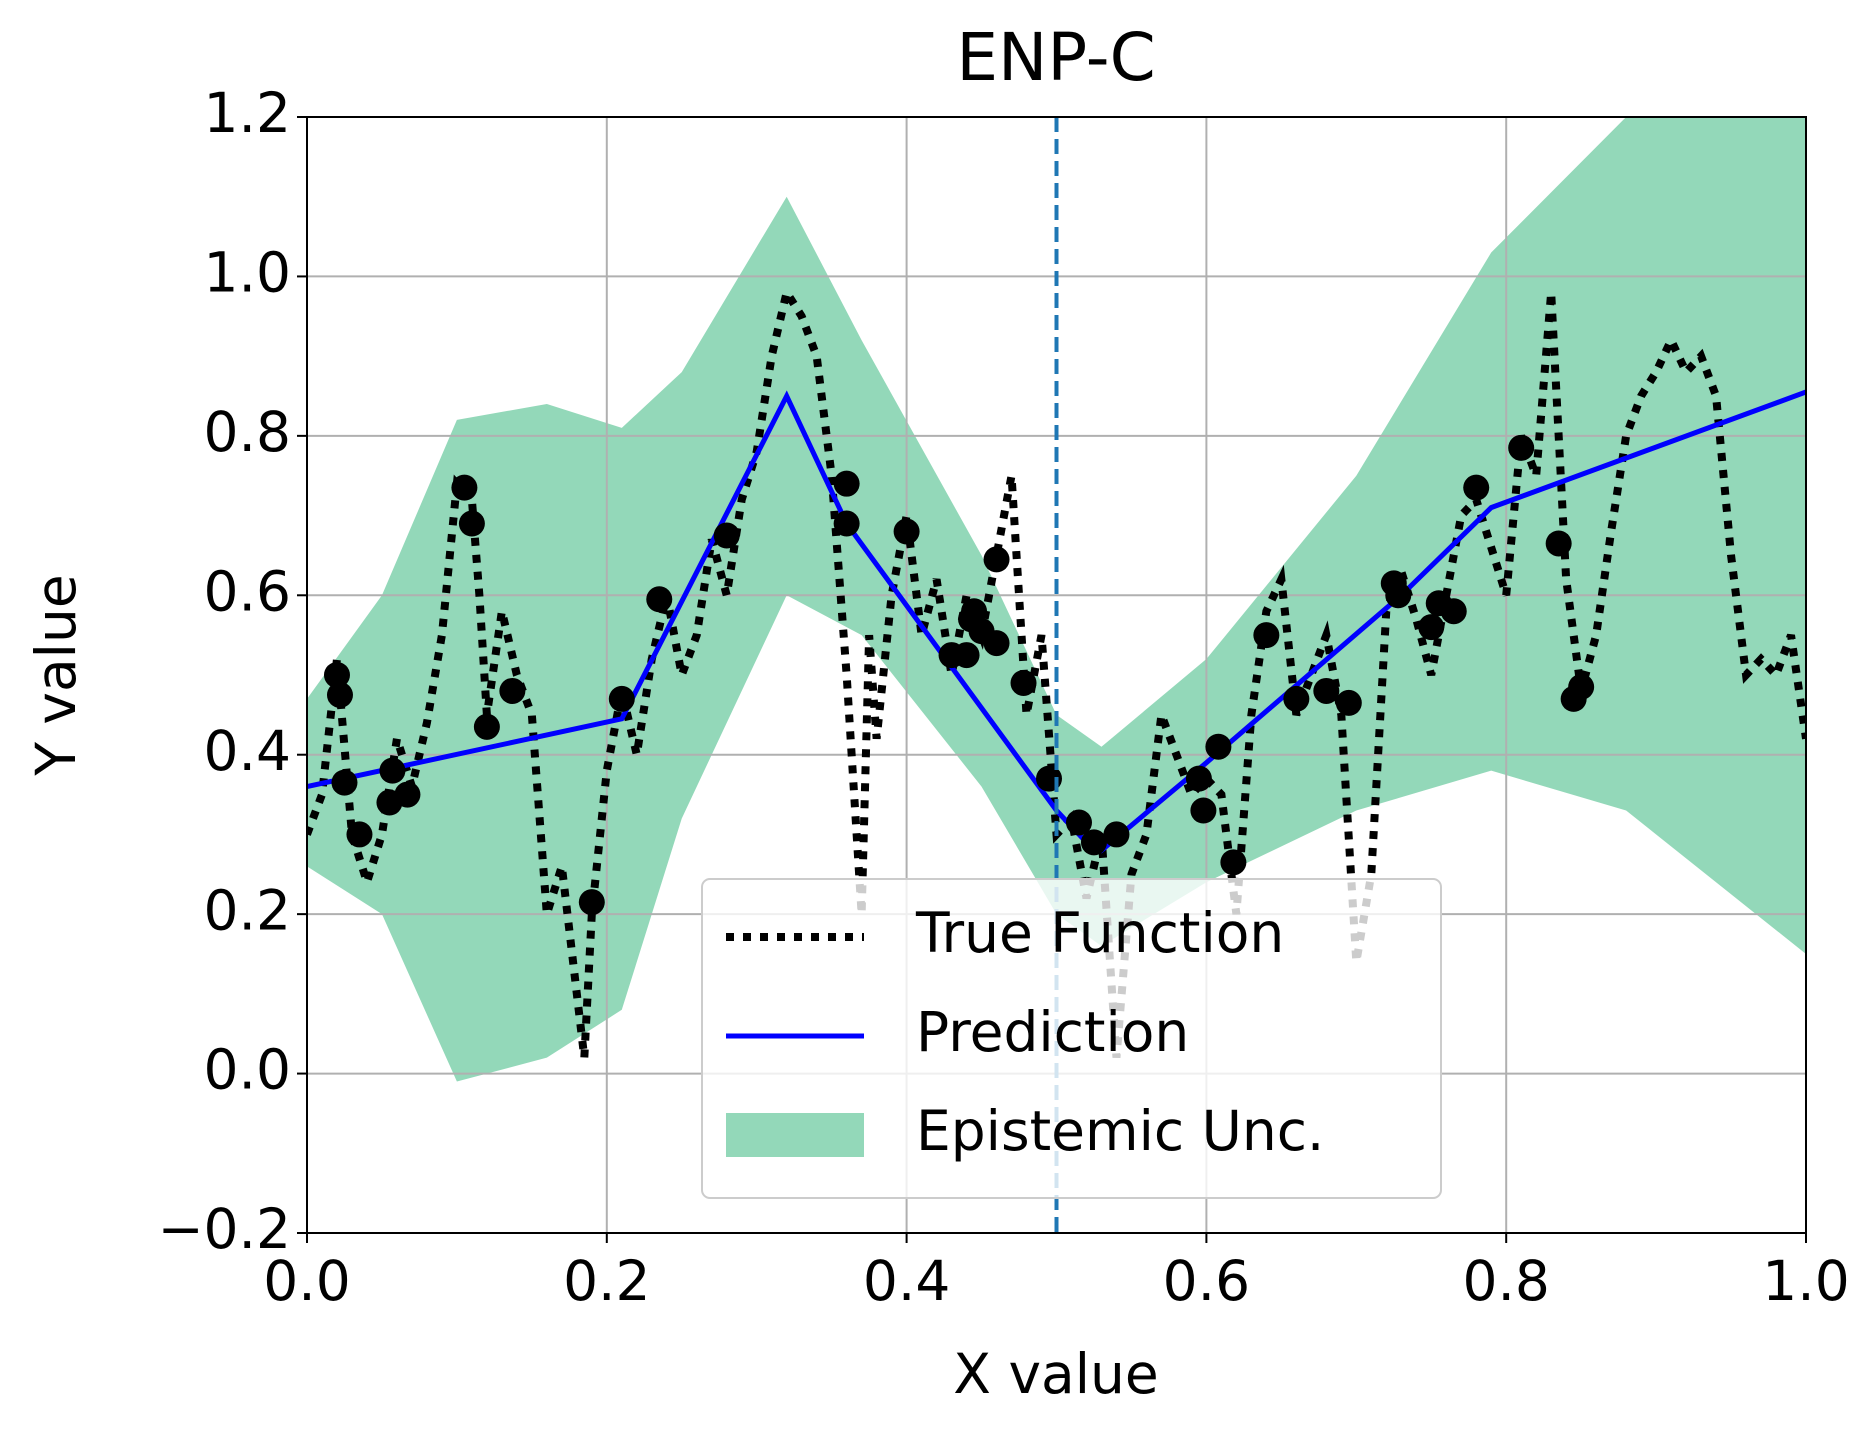 The image size is (1874, 1432). I want to click on y-axis-label: Y value, so click(56, 675).